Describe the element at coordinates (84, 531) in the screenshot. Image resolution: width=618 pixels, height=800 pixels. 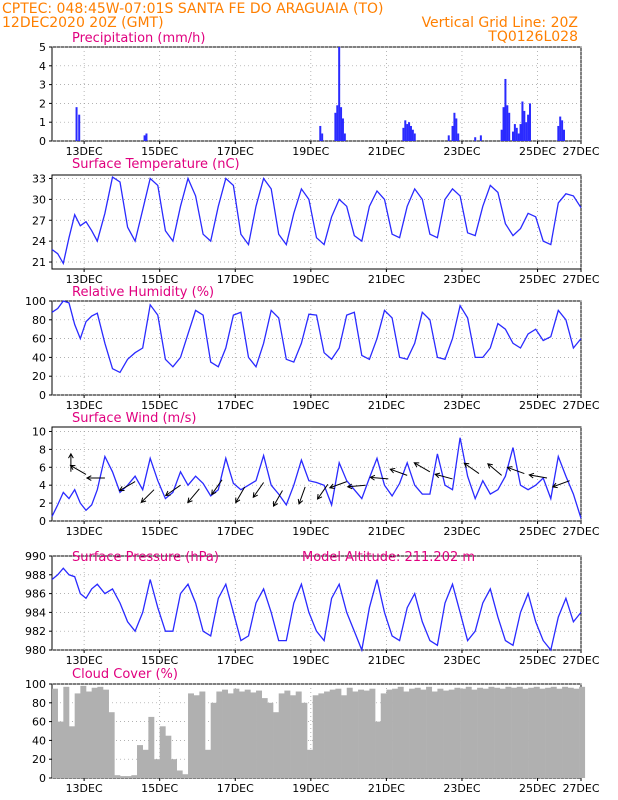
I see `x-tick-label: 13DEC` at that location.